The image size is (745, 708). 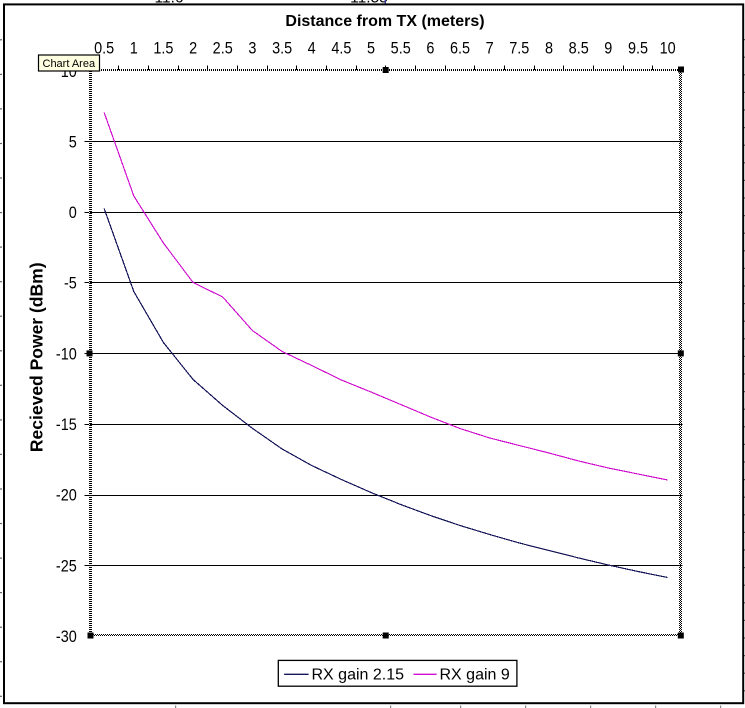 I want to click on svg-text: 0, so click(x=73, y=213).